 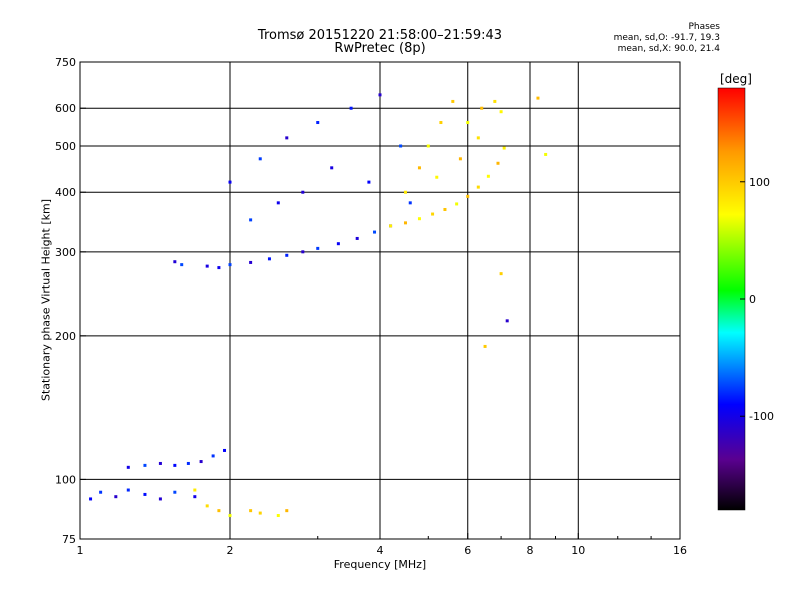 I want to click on y-tick-label: 400, so click(x=65, y=192).